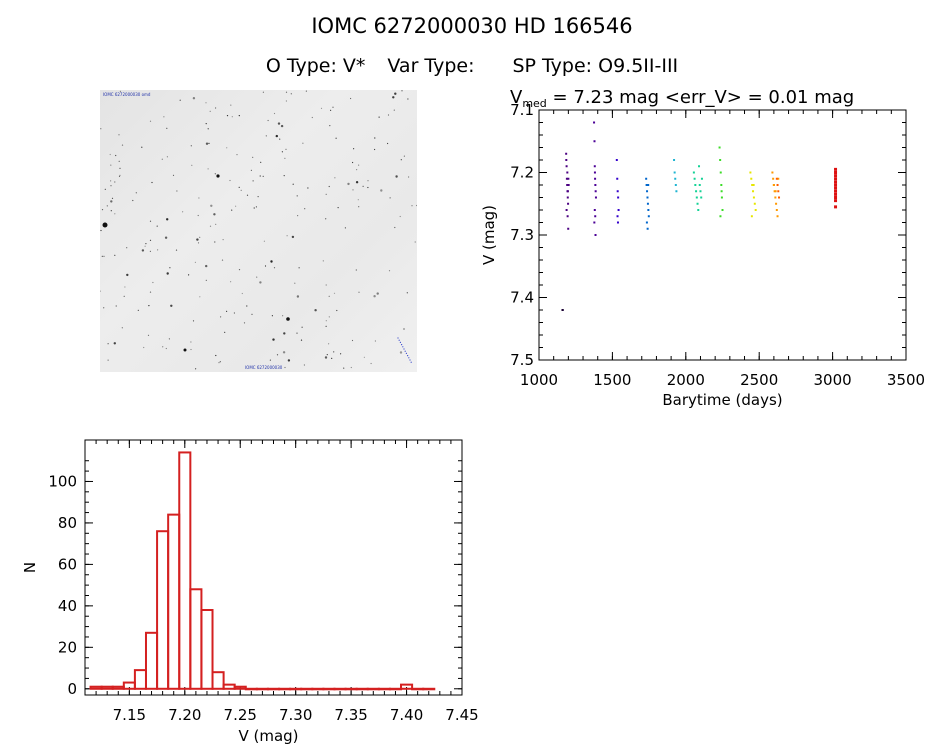 The image size is (944, 747). What do you see at coordinates (700, 97) in the screenshot?
I see `vmed-value: = 7.23 mag <err_V> = 0.01 mag` at bounding box center [700, 97].